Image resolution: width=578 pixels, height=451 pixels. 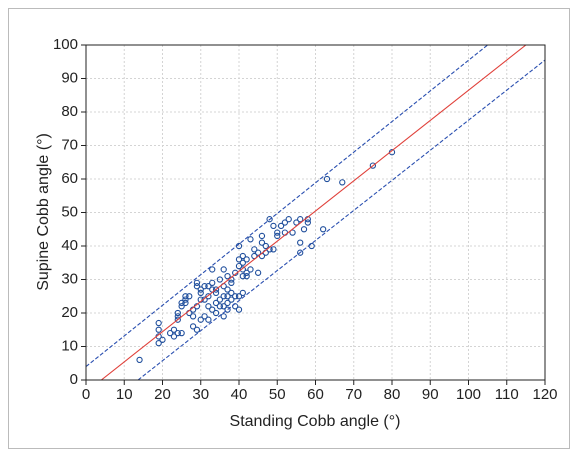 I want to click on y-tick-label: 50, so click(x=69, y=211).